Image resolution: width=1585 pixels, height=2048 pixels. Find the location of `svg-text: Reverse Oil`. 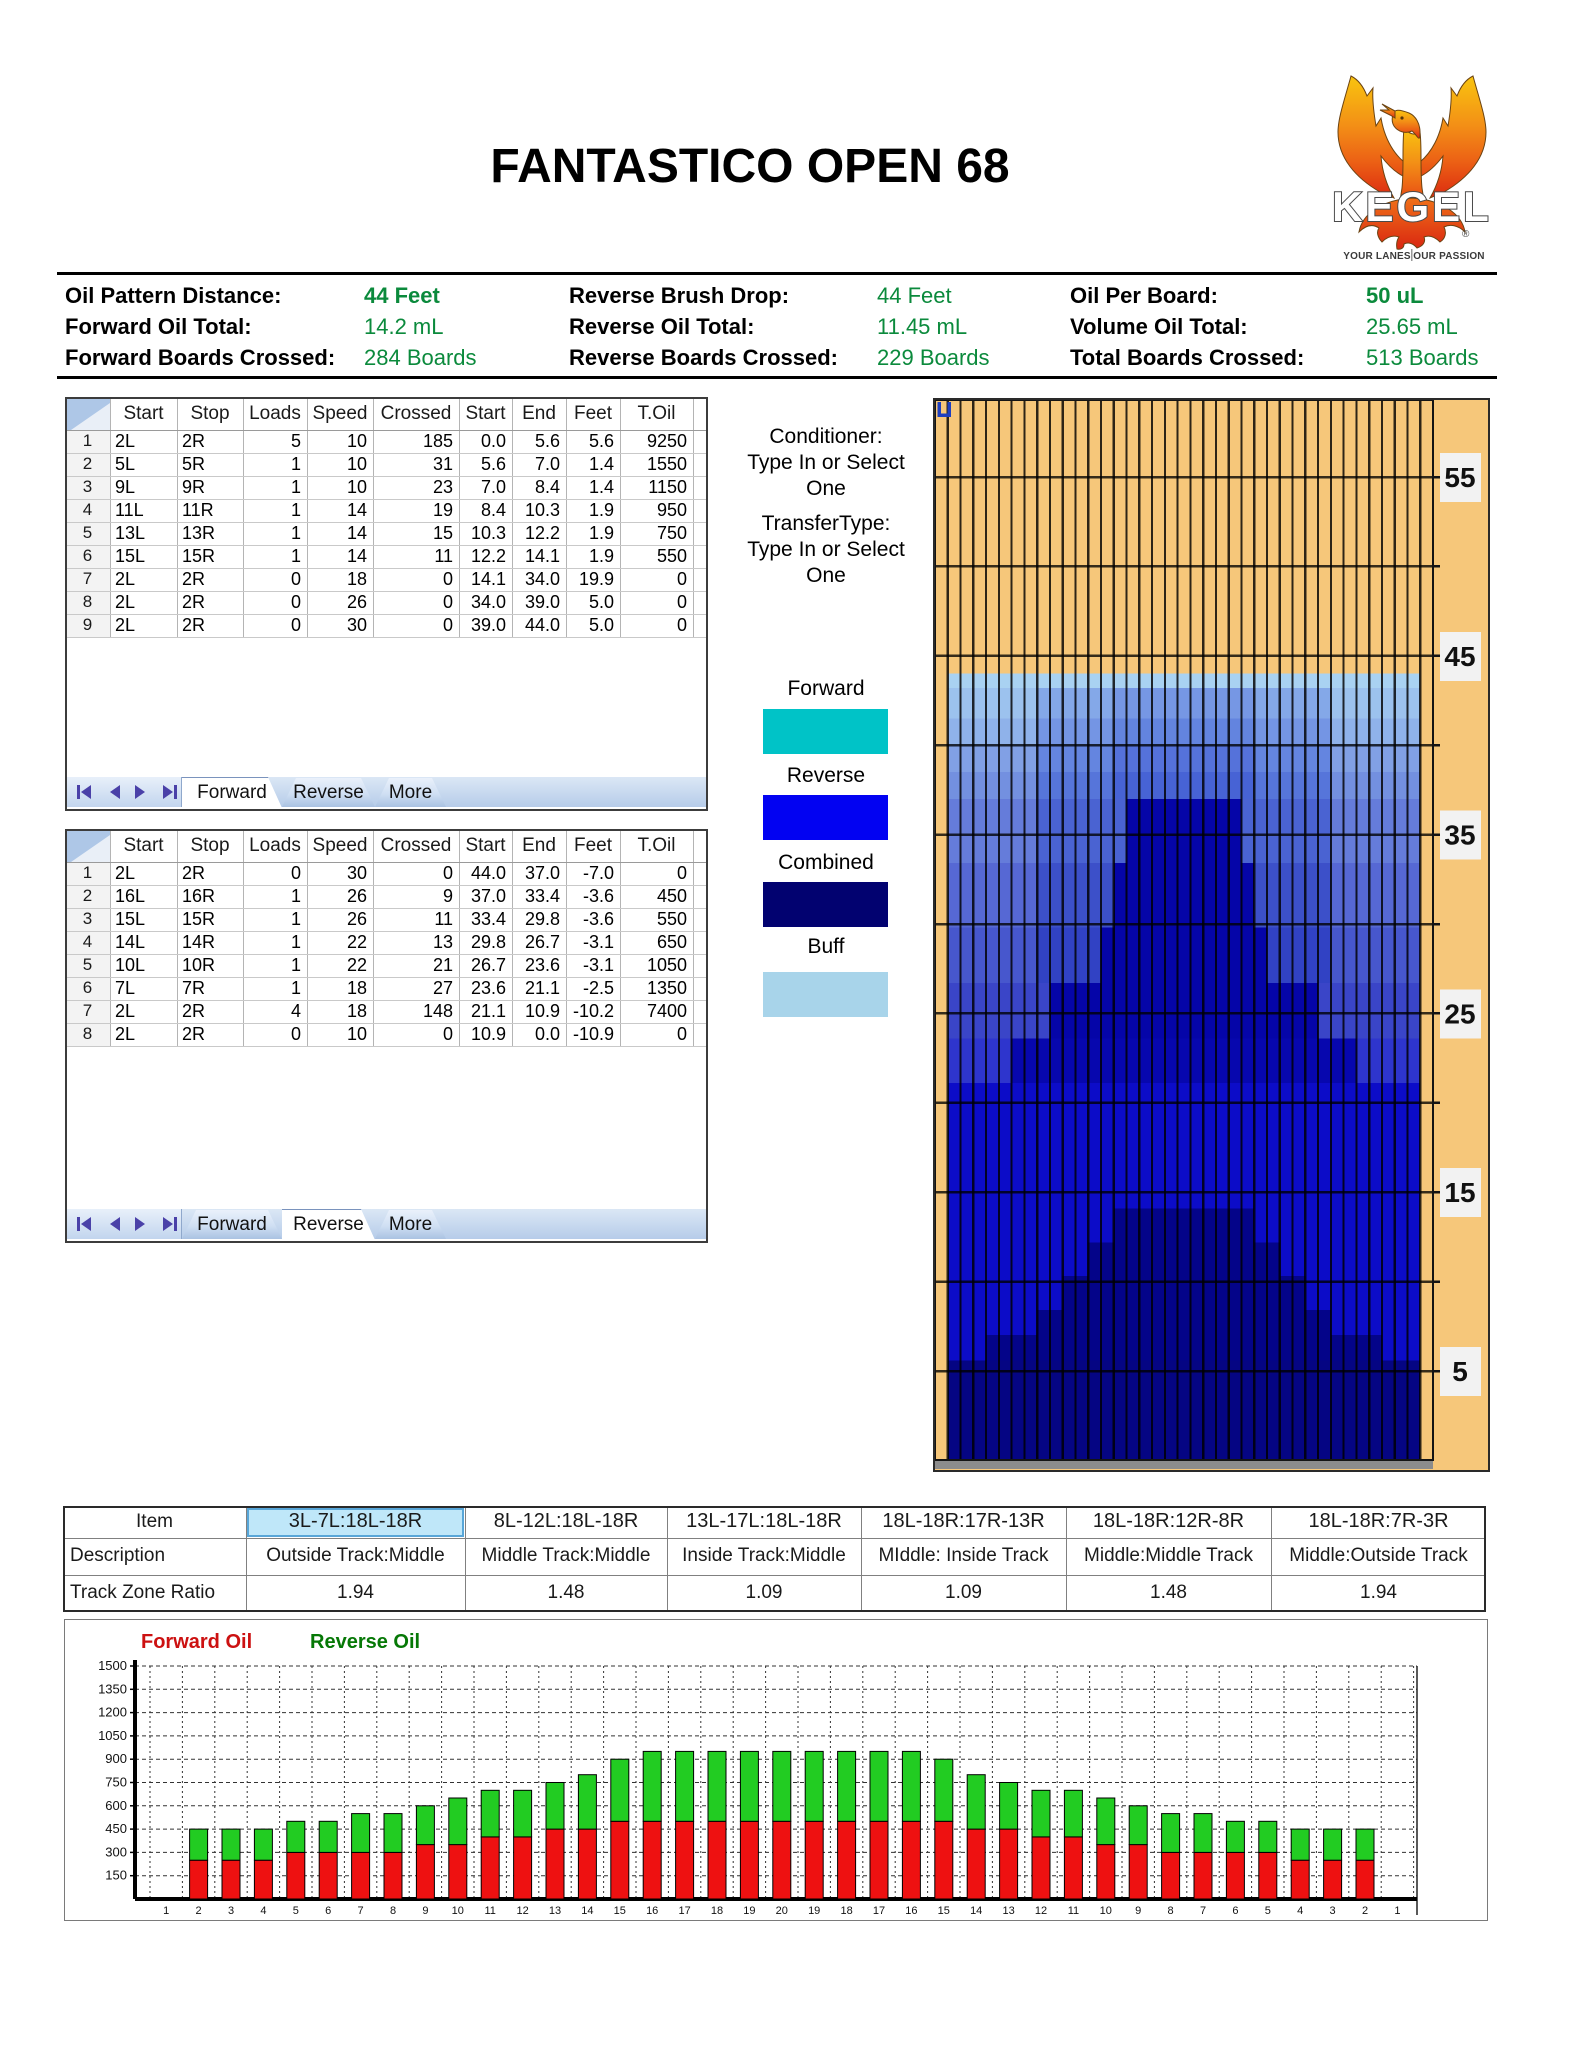

svg-text: Reverse Oil is located at coordinates (365, 1642).